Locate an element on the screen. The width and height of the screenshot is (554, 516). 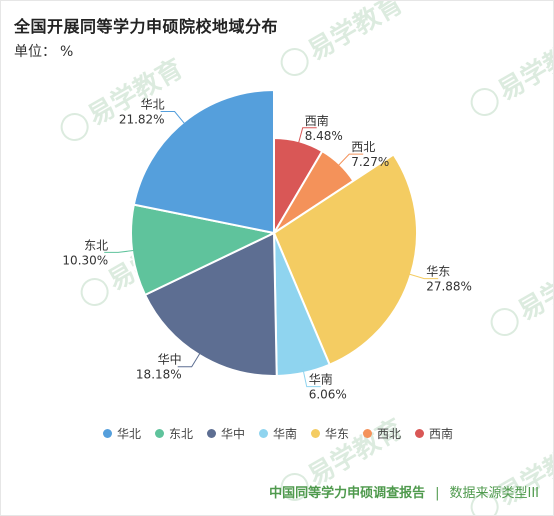
slice-label-value: 27.88% is located at coordinates (449, 287).